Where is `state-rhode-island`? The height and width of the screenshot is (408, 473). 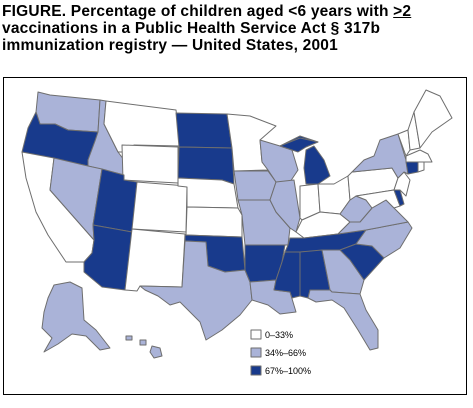 state-rhode-island is located at coordinates (421, 167).